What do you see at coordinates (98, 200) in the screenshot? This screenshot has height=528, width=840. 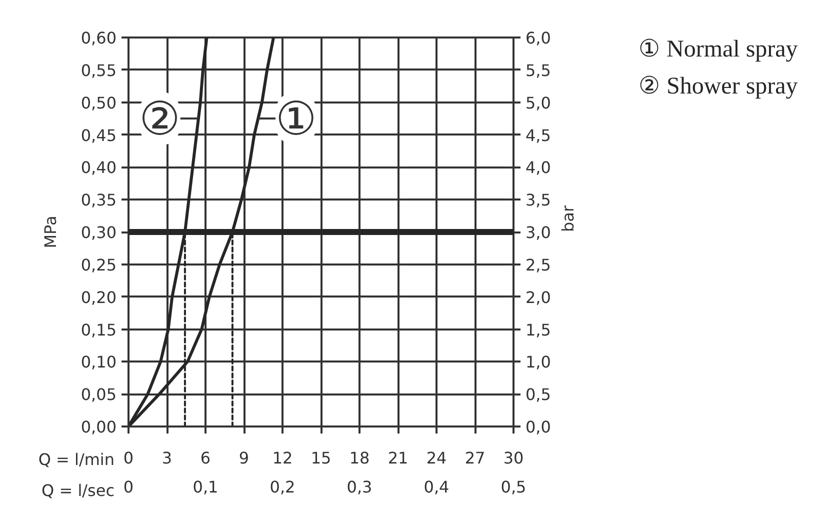 I see `y-tick-label: 0,35` at bounding box center [98, 200].